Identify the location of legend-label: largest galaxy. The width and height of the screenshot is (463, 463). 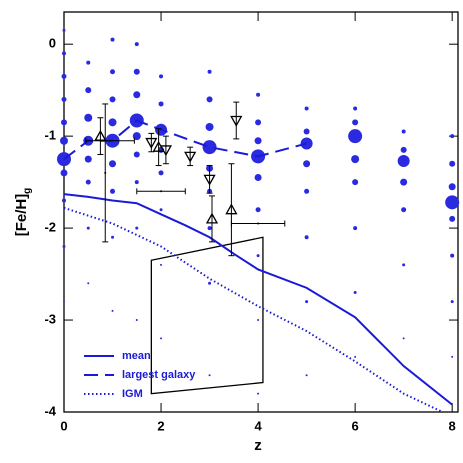
(159, 375).